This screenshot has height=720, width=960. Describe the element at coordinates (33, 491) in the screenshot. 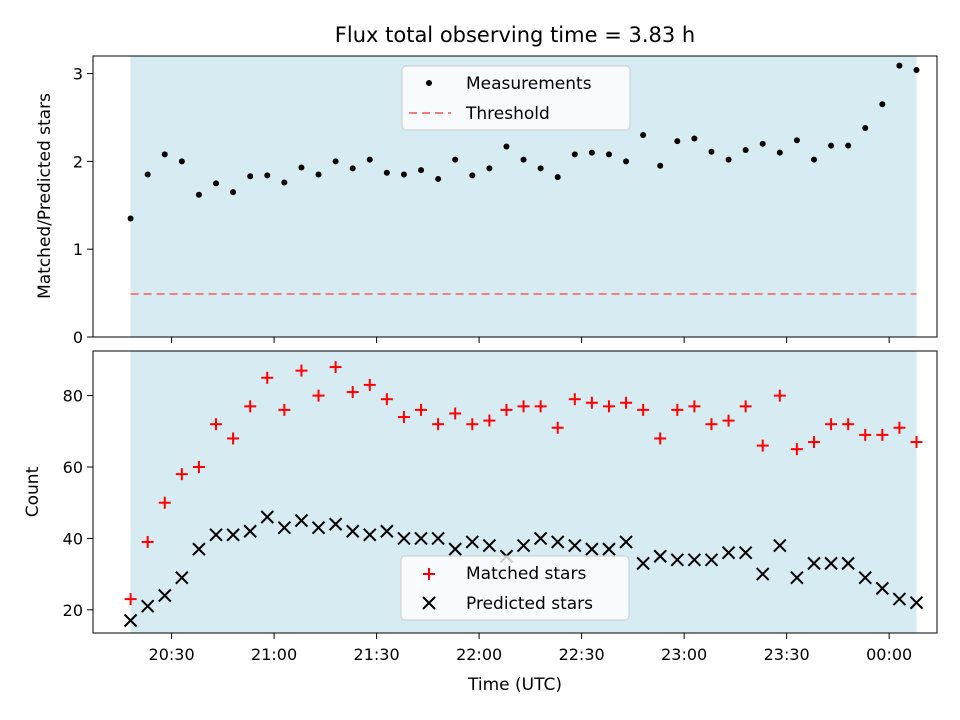

I see `bottom-y-axis-label: Count` at that location.